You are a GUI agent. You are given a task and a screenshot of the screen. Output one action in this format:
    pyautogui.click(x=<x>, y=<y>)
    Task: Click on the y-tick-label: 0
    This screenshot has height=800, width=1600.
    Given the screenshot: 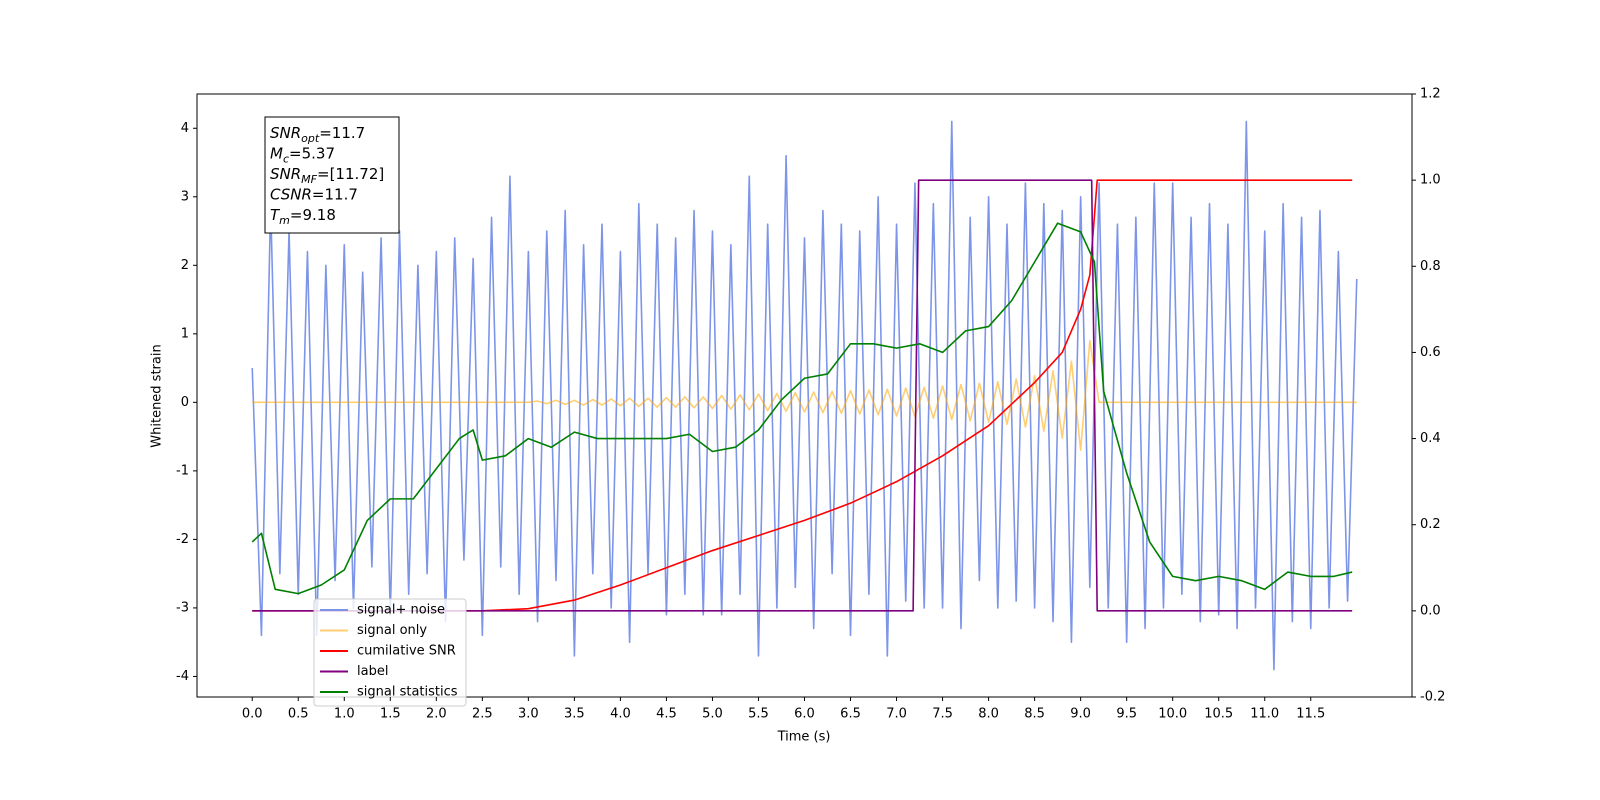 What is the action you would take?
    pyautogui.click(x=185, y=402)
    